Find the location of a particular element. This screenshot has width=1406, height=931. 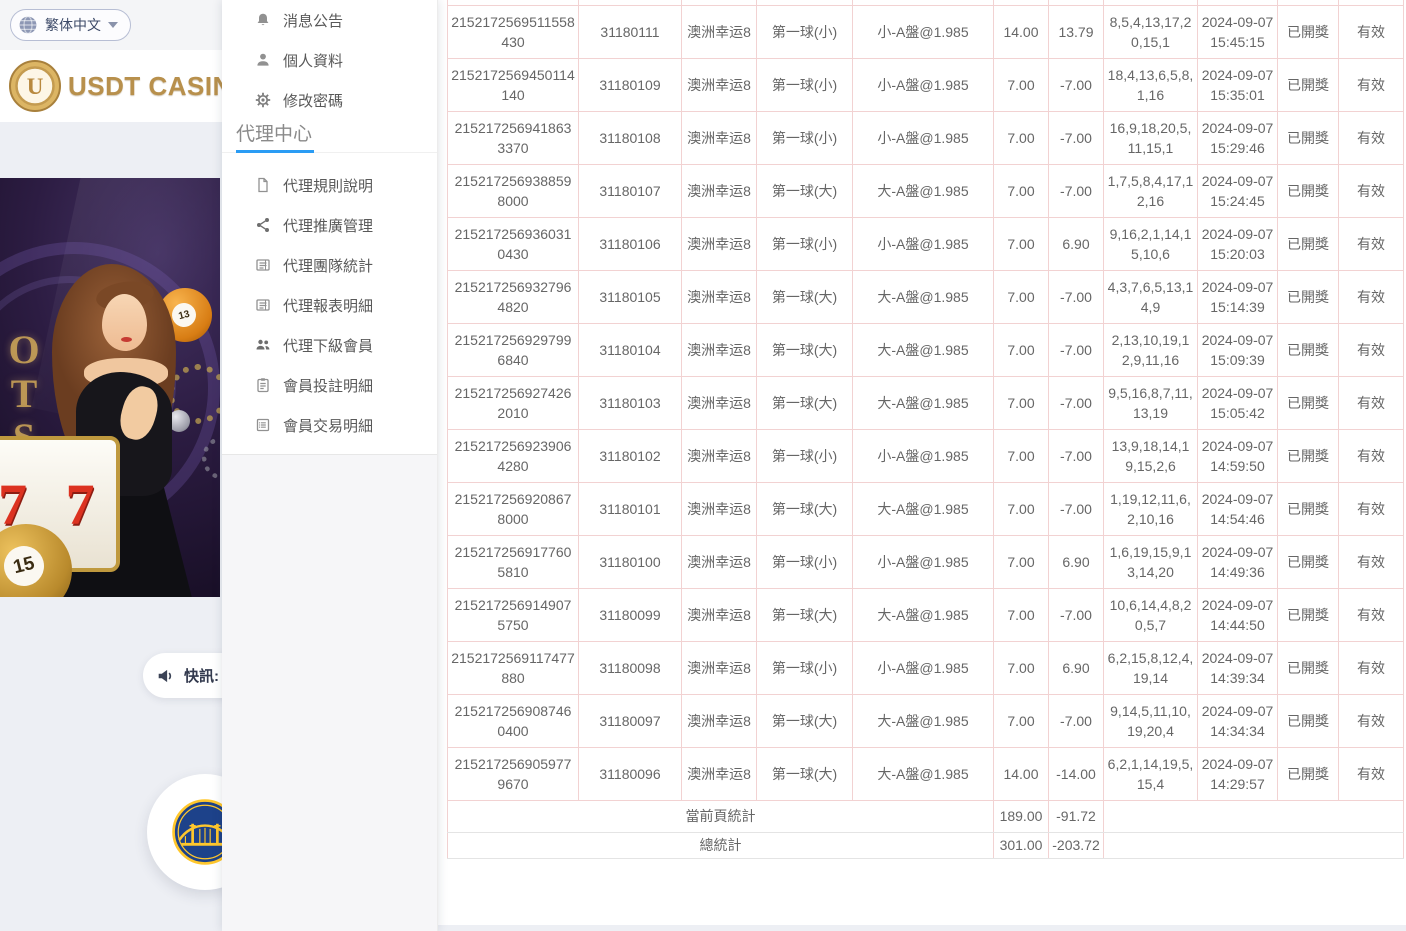

sidebar-item-修改密碼: 修改密碼 is located at coordinates (329, 100).